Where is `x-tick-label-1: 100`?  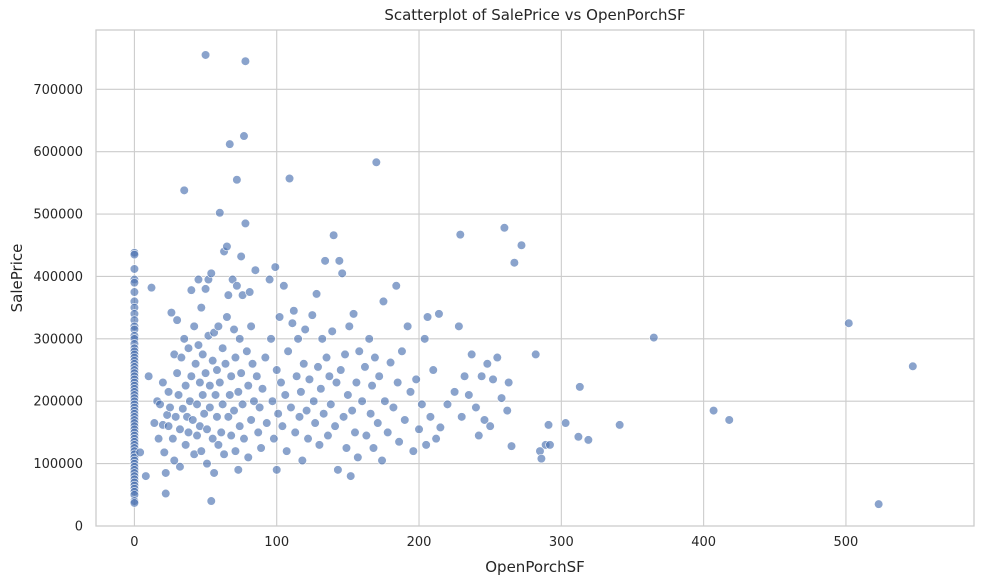 x-tick-label-1: 100 is located at coordinates (276, 542).